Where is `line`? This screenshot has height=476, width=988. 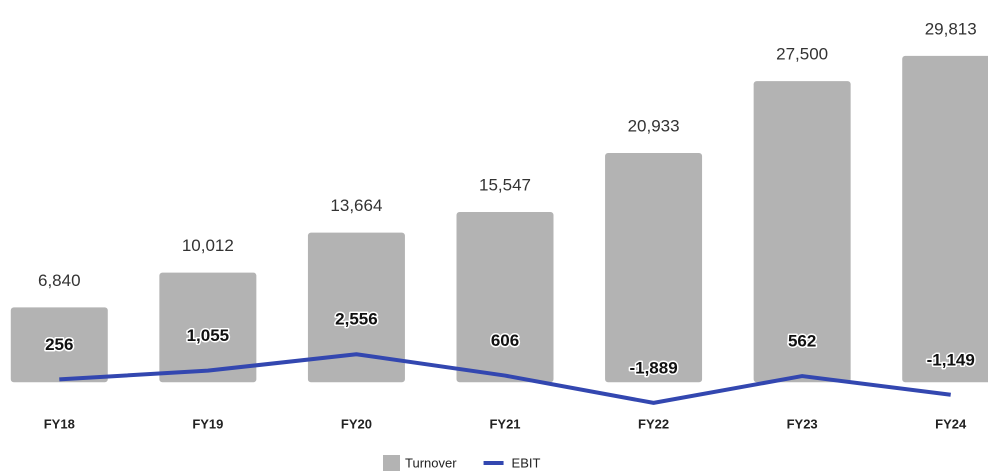
line is located at coordinates (505, 378).